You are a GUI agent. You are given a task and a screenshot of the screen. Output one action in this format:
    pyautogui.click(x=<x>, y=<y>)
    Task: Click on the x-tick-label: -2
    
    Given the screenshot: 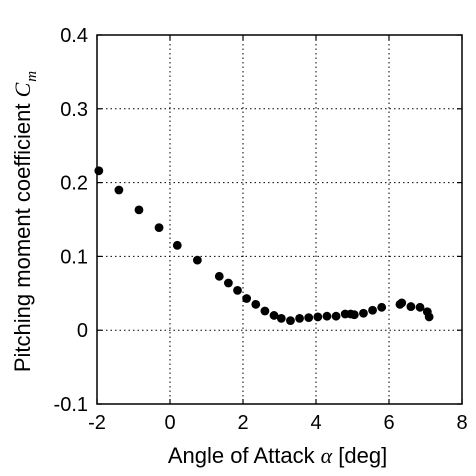 What is the action you would take?
    pyautogui.click(x=97, y=423)
    